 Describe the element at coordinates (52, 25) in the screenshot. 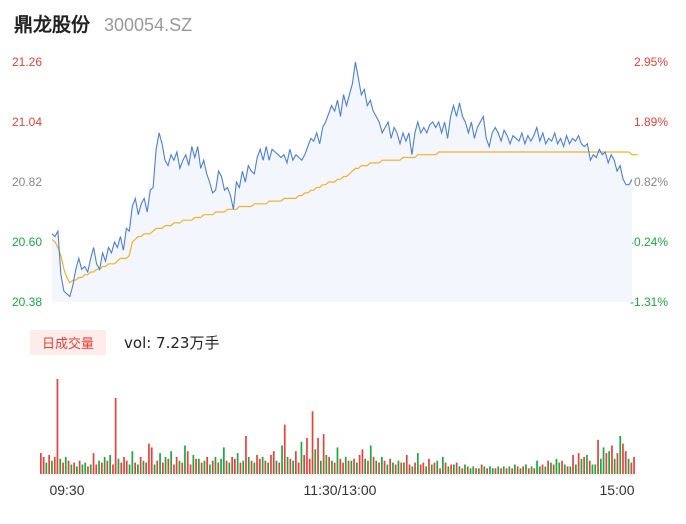

I see `stock-name: 鼎龙股份` at that location.